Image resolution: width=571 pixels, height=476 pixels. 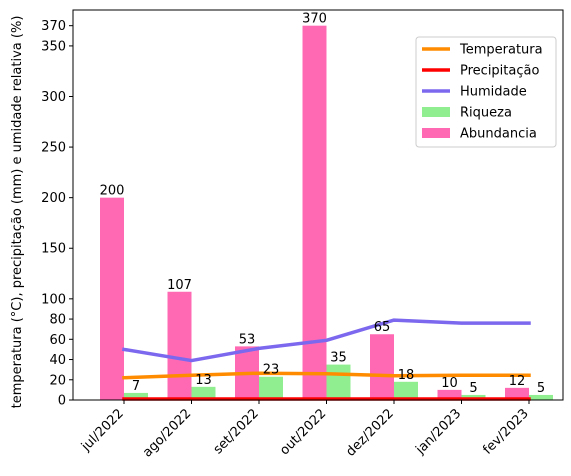 What do you see at coordinates (271, 370) in the screenshot?
I see `data-label-riqueza-2: 23` at bounding box center [271, 370].